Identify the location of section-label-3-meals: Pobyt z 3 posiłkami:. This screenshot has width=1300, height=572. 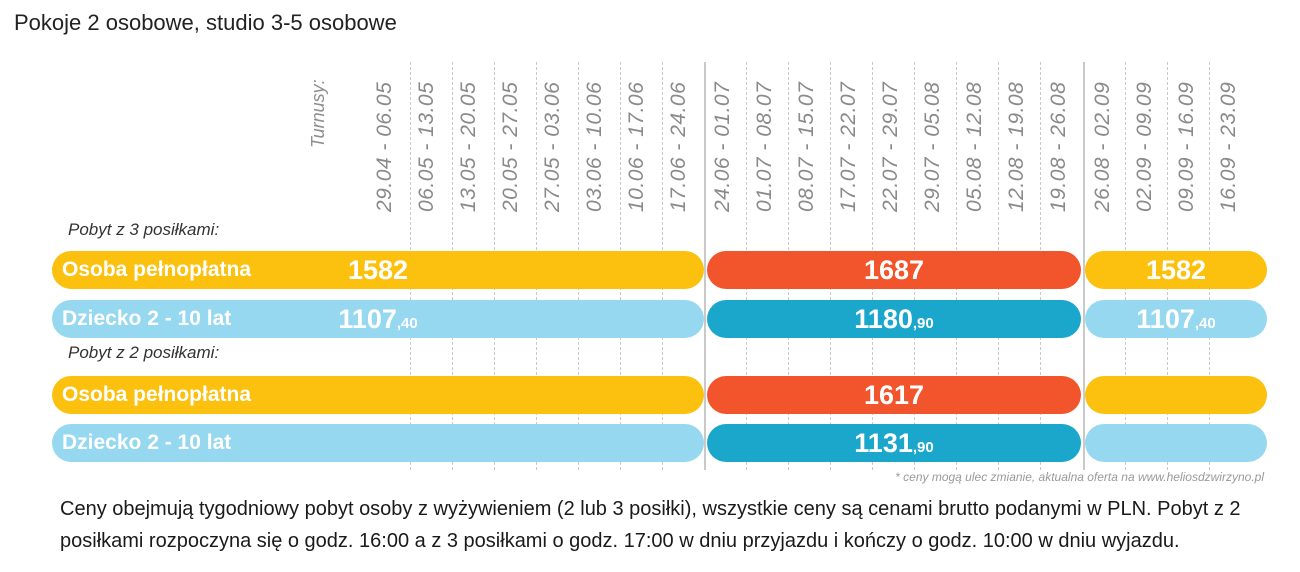
(144, 229).